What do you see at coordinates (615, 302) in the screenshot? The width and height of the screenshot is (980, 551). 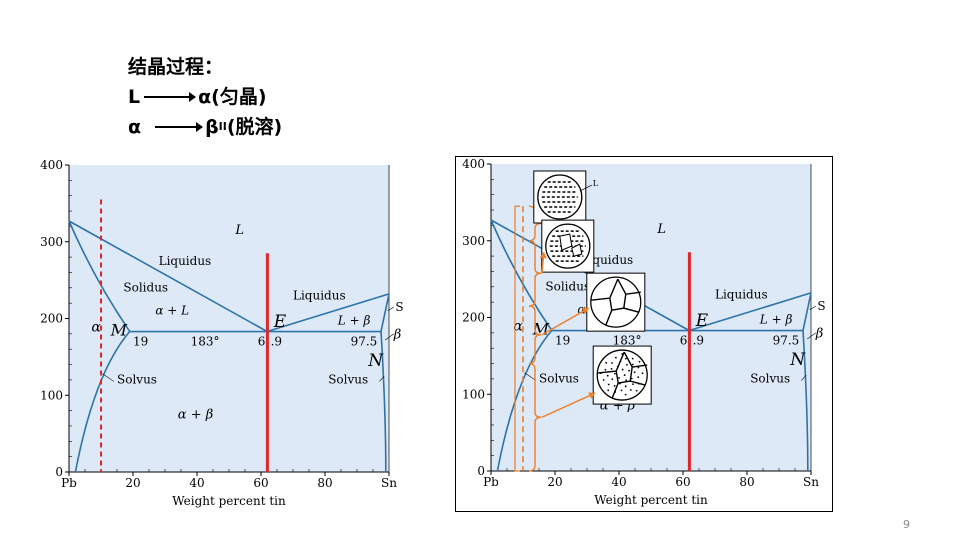 I see `microstructure-alpha-grain-boundary` at bounding box center [615, 302].